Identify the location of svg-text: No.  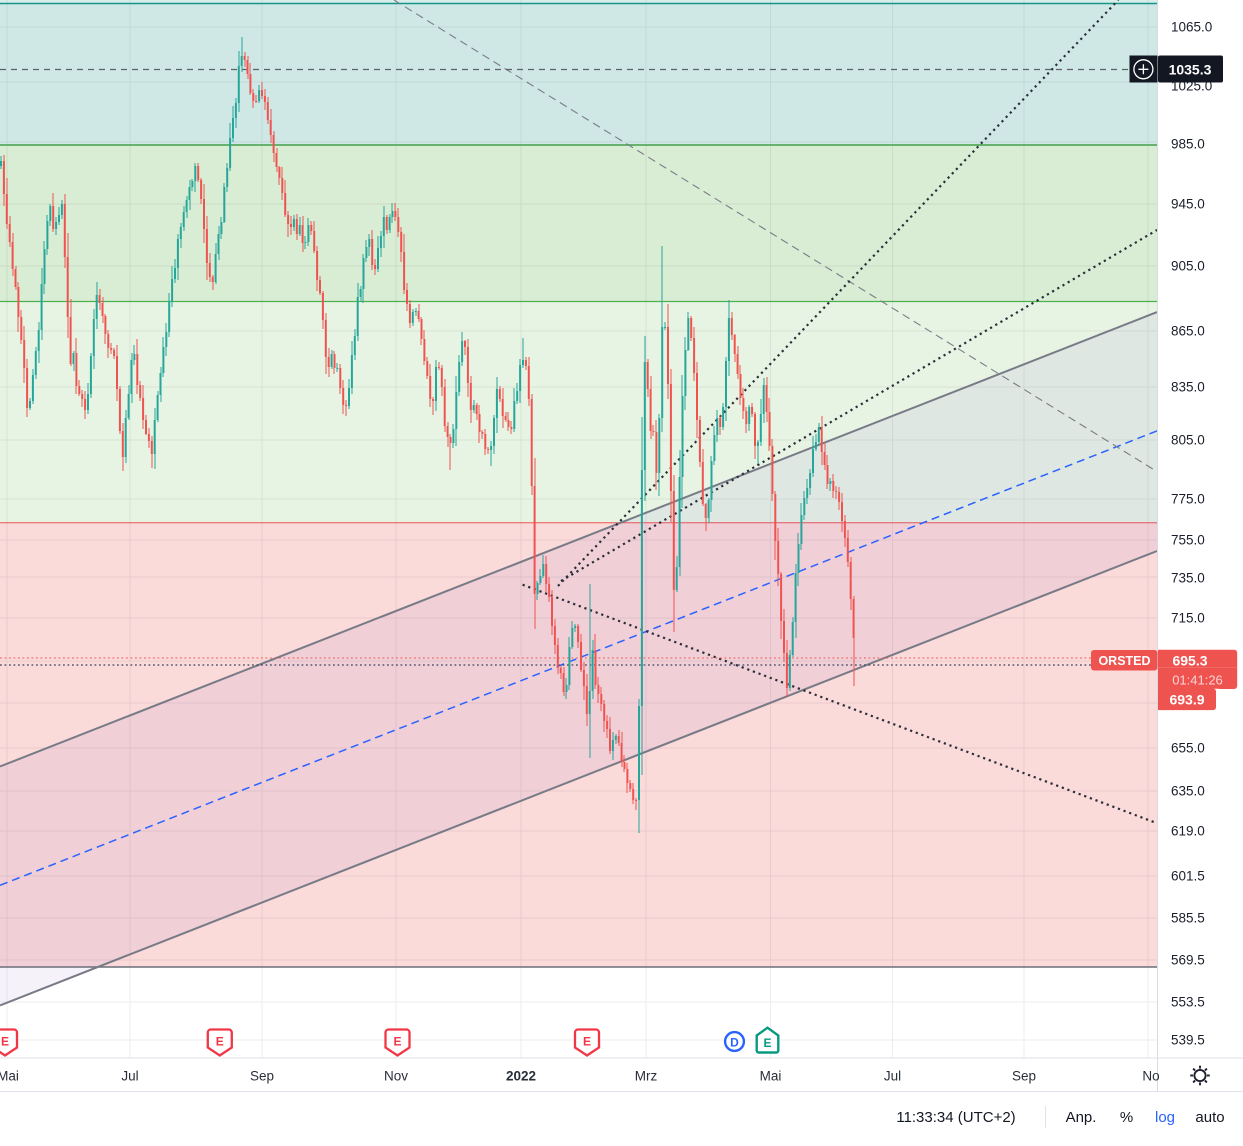
(1150, 1076).